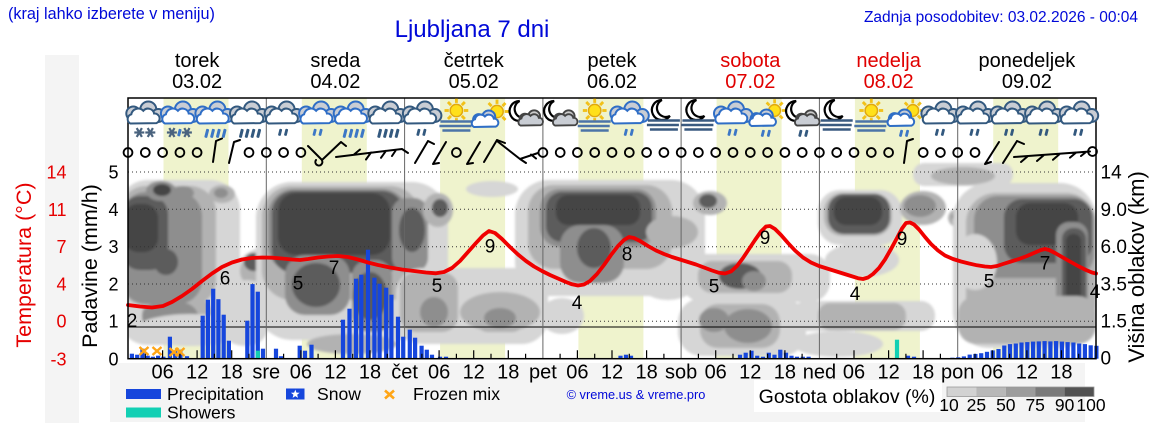 The height and width of the screenshot is (448, 1152). I want to click on svg-text: Gostota oblakov (%), so click(847, 397).